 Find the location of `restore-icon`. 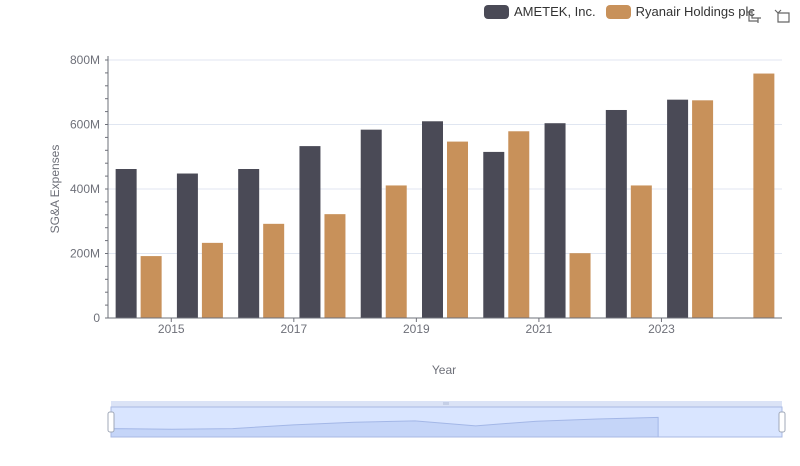

restore-icon is located at coordinates (783, 15).